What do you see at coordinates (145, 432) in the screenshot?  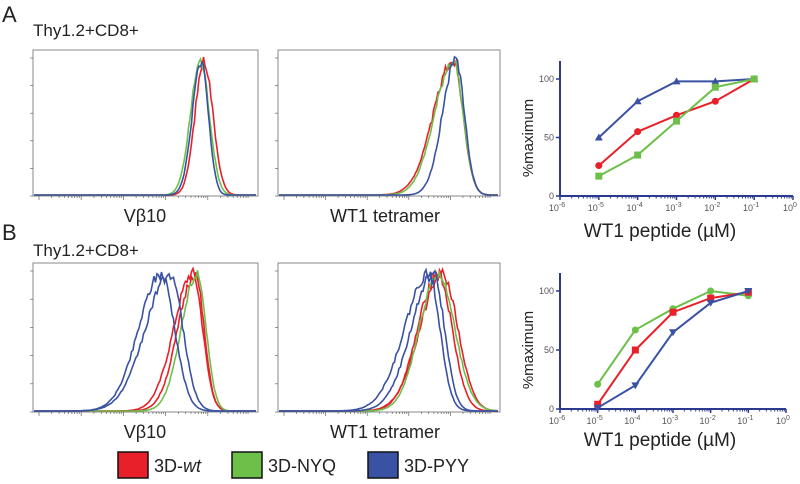 I see `hist-b1-xlabel: Vβ10` at bounding box center [145, 432].